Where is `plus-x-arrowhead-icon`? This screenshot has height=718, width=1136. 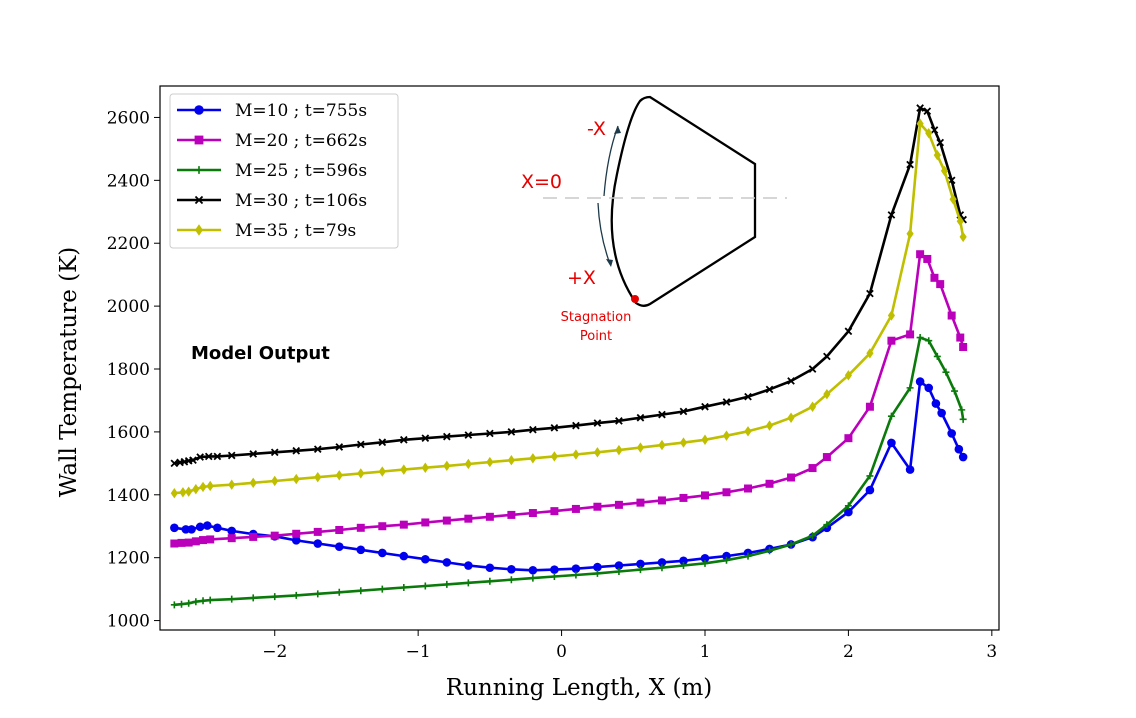 plus-x-arrowhead-icon is located at coordinates (609, 263).